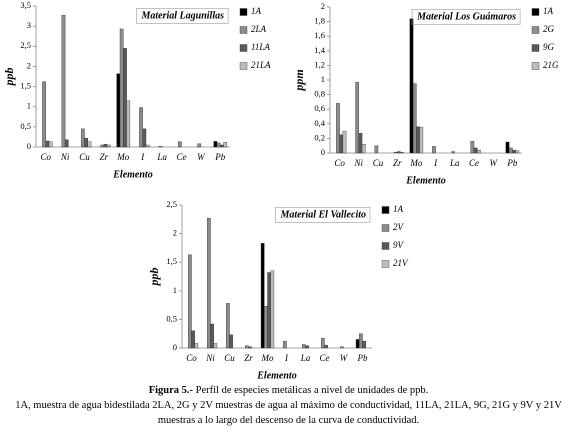  What do you see at coordinates (474, 163) in the screenshot?
I see `x-tick-label: Ce` at bounding box center [474, 163].